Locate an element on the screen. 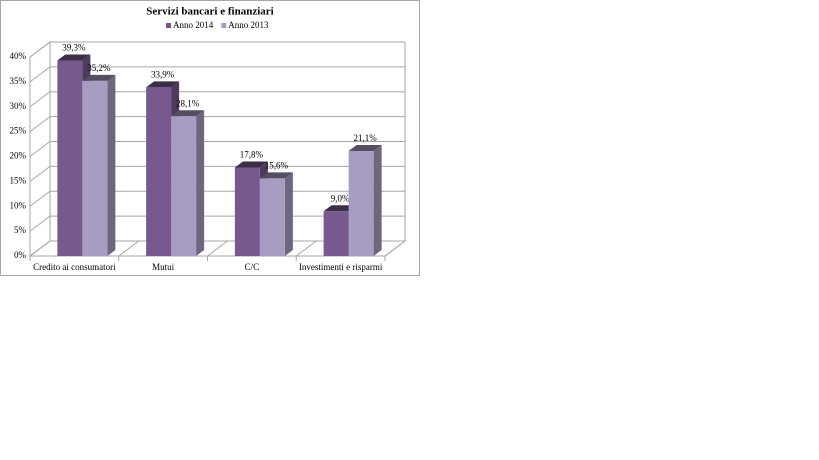 Image resolution: width=819 pixels, height=460 pixels. data-label: 9,0% is located at coordinates (340, 198).